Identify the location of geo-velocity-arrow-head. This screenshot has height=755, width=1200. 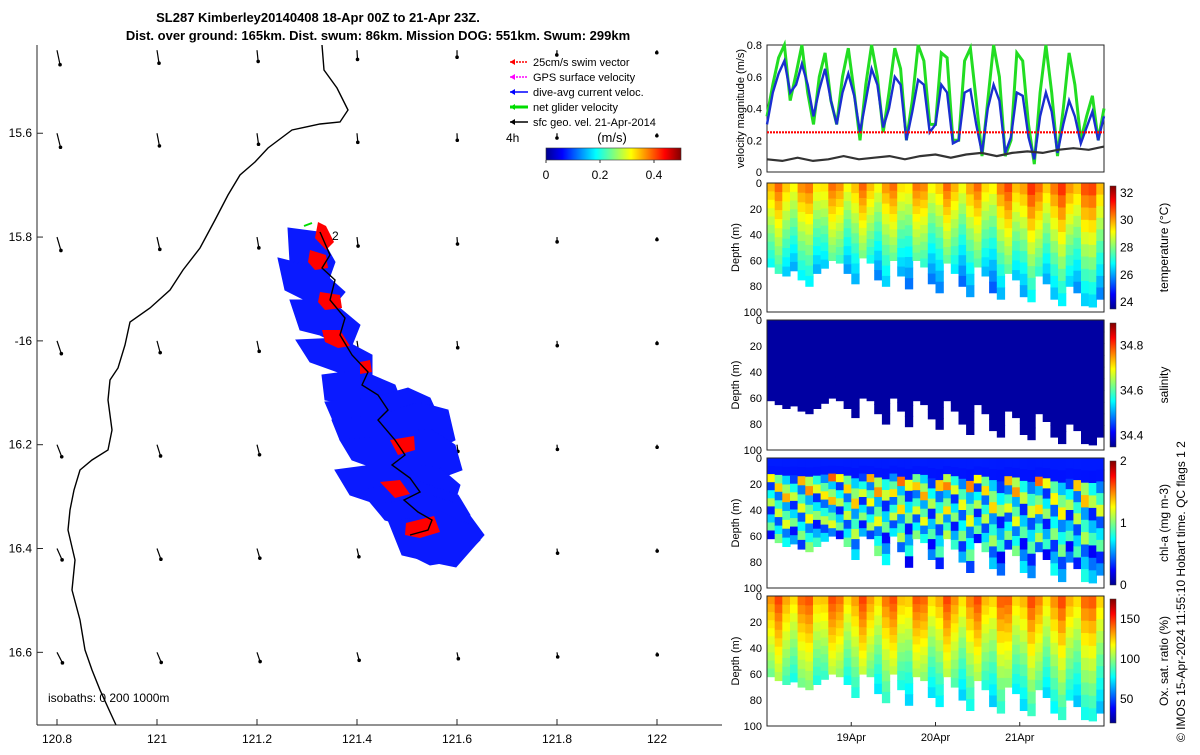
(161, 456).